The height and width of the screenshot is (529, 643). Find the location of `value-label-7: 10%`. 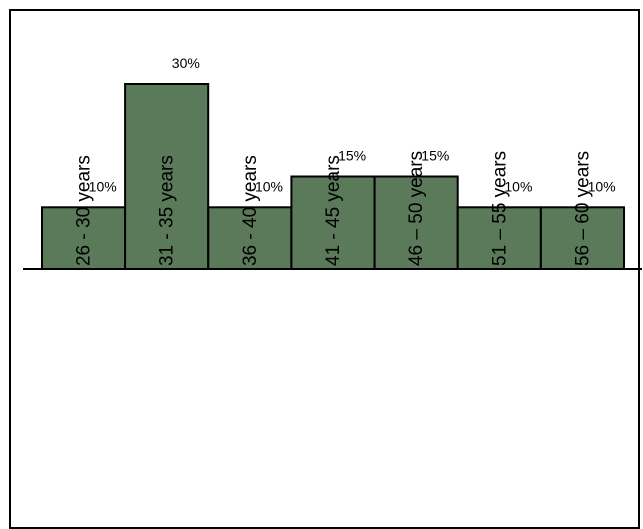

value-label-7: 10% is located at coordinates (602, 186).